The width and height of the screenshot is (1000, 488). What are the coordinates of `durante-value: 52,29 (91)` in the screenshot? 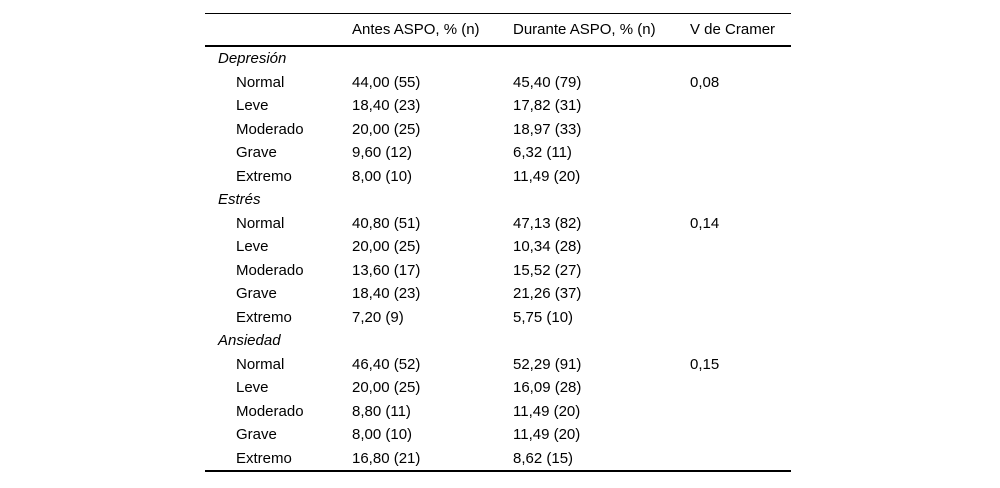 It's located at (547, 364).